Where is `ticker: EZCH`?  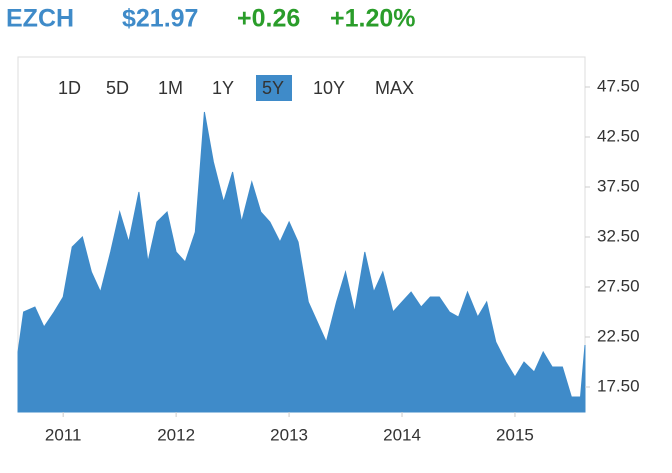 ticker: EZCH is located at coordinates (40, 19).